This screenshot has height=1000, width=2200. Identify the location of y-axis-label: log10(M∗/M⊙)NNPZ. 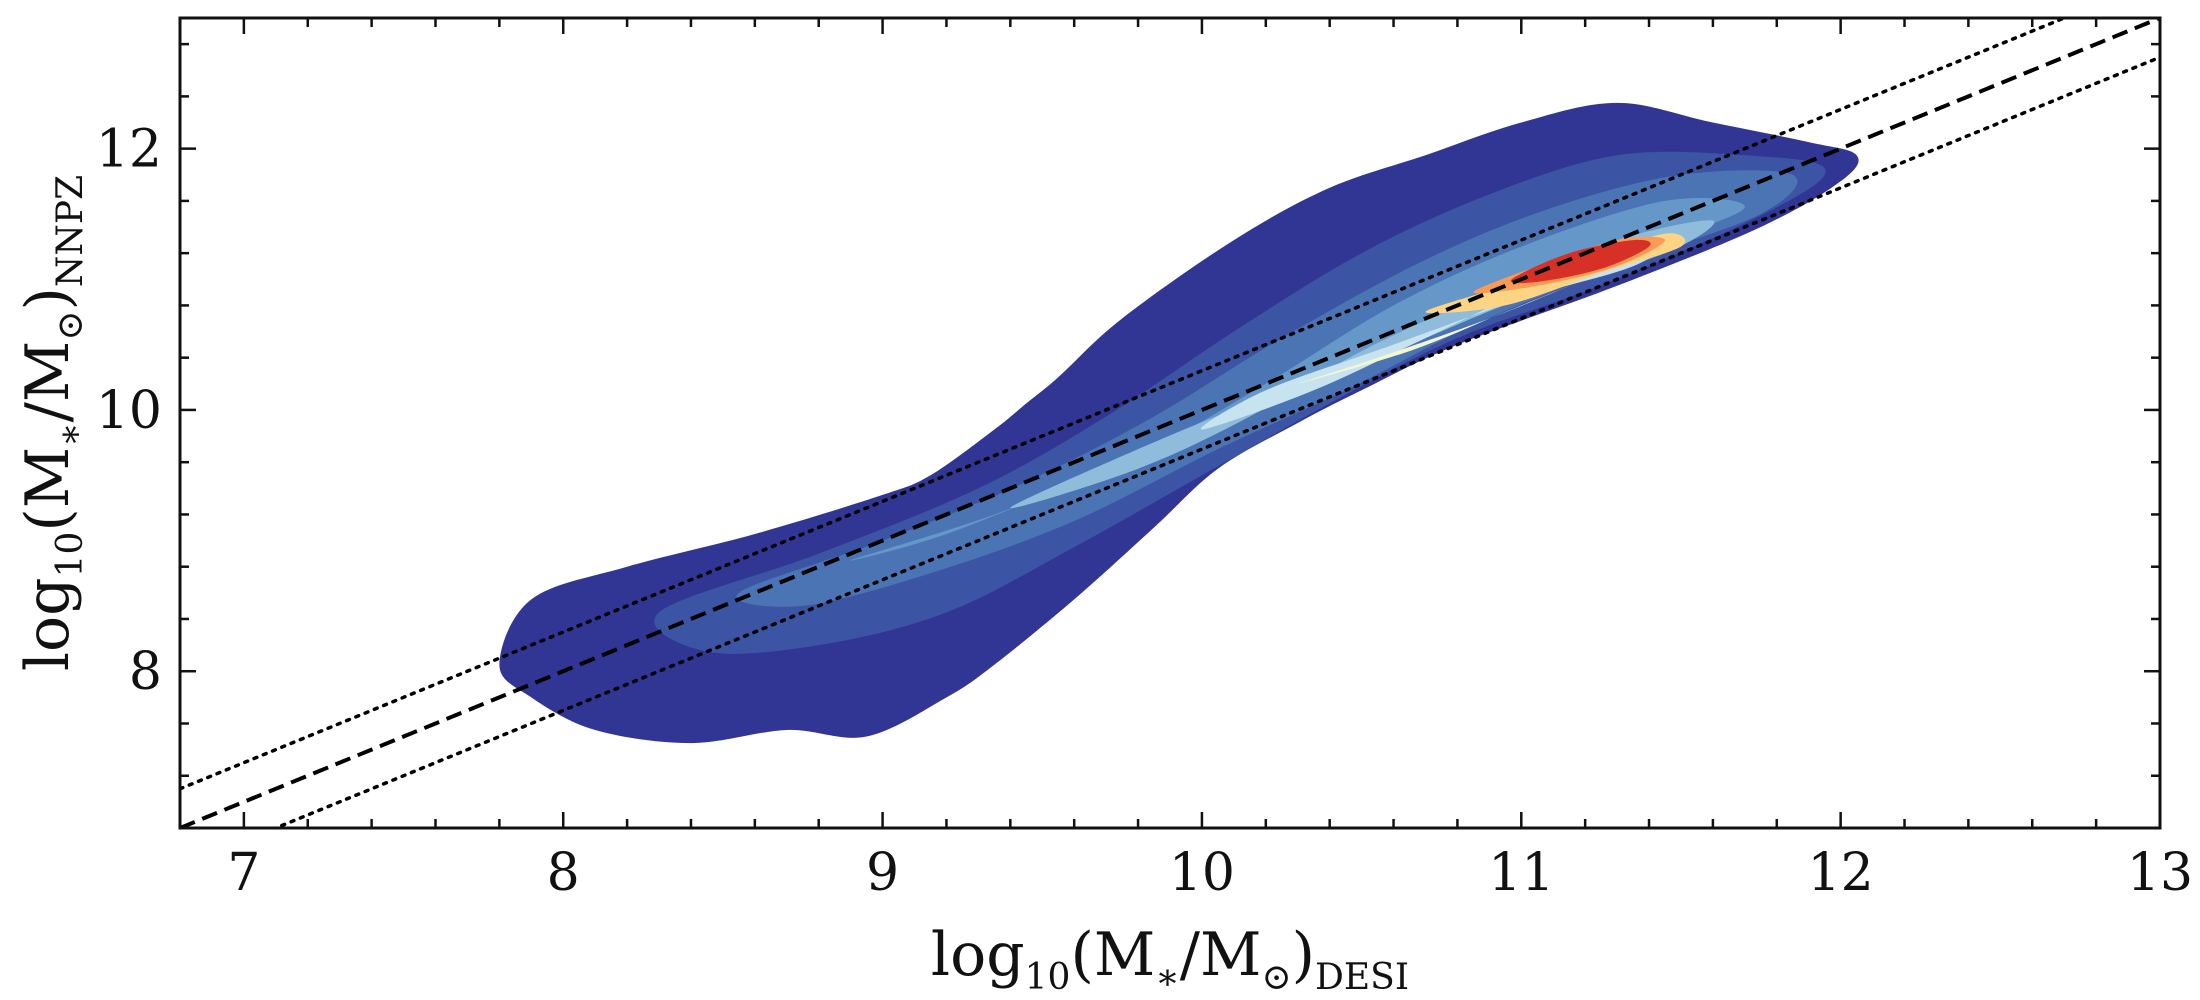
(52, 423).